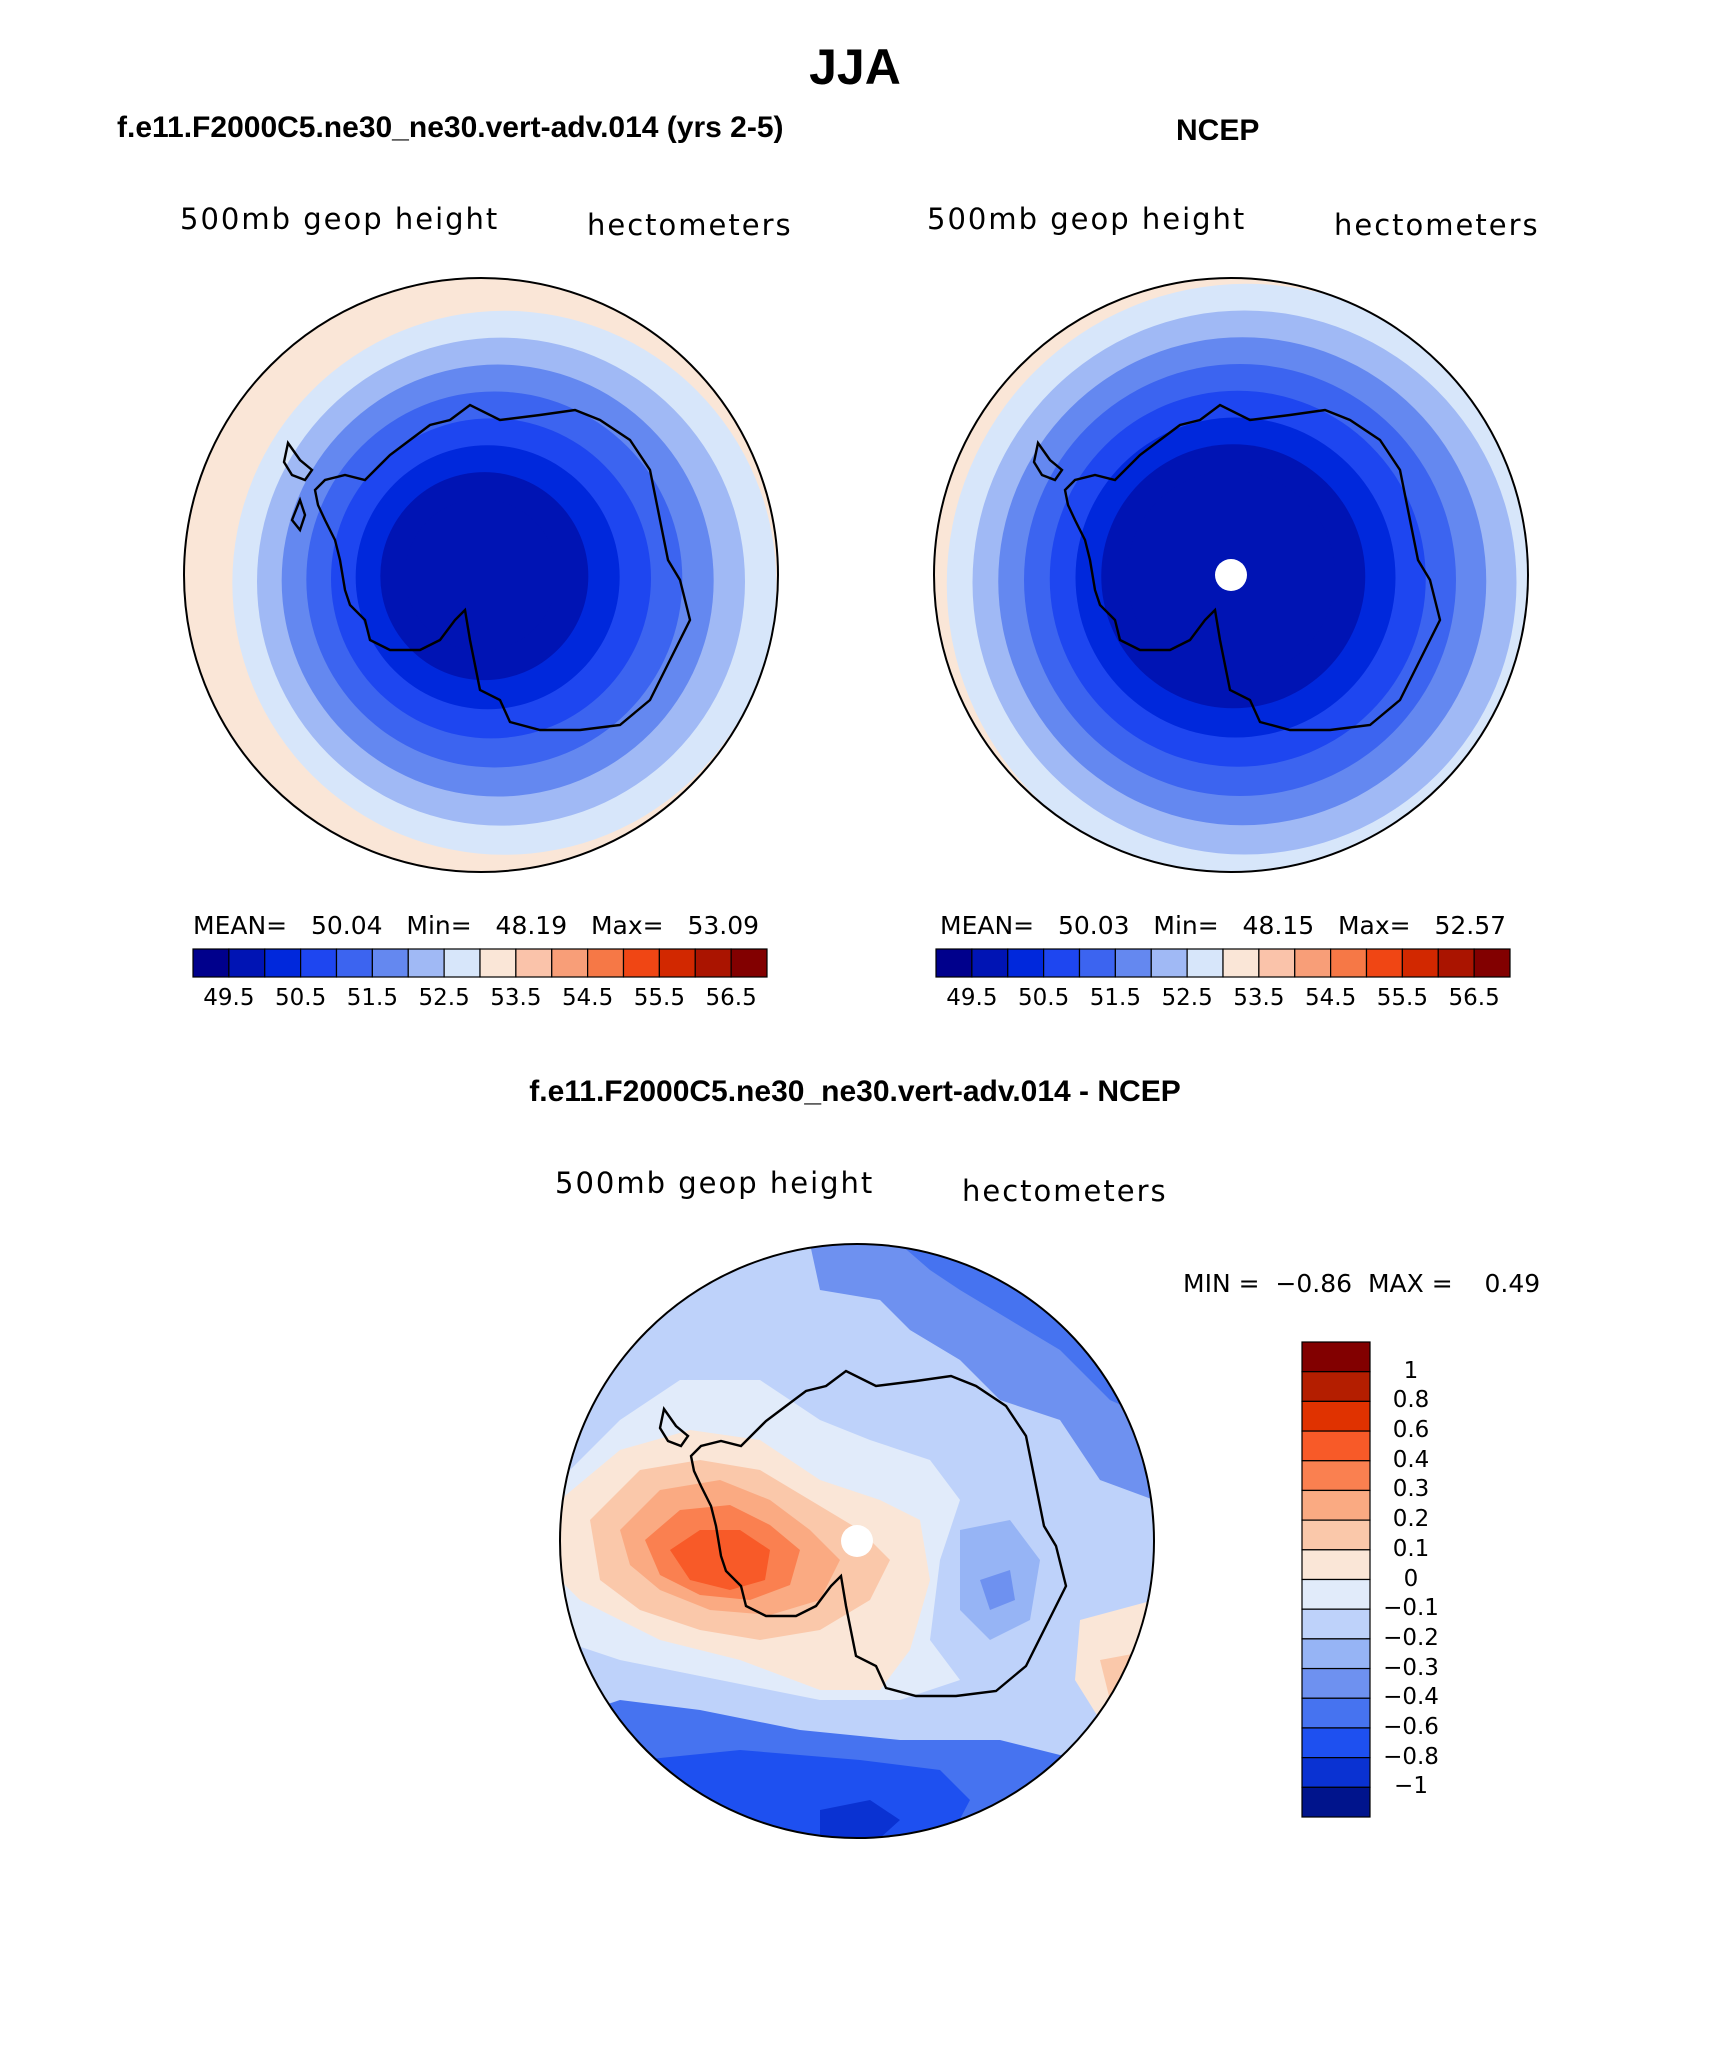 The width and height of the screenshot is (1710, 2061). I want to click on panel2-mean-label: MEAN=, so click(987, 925).